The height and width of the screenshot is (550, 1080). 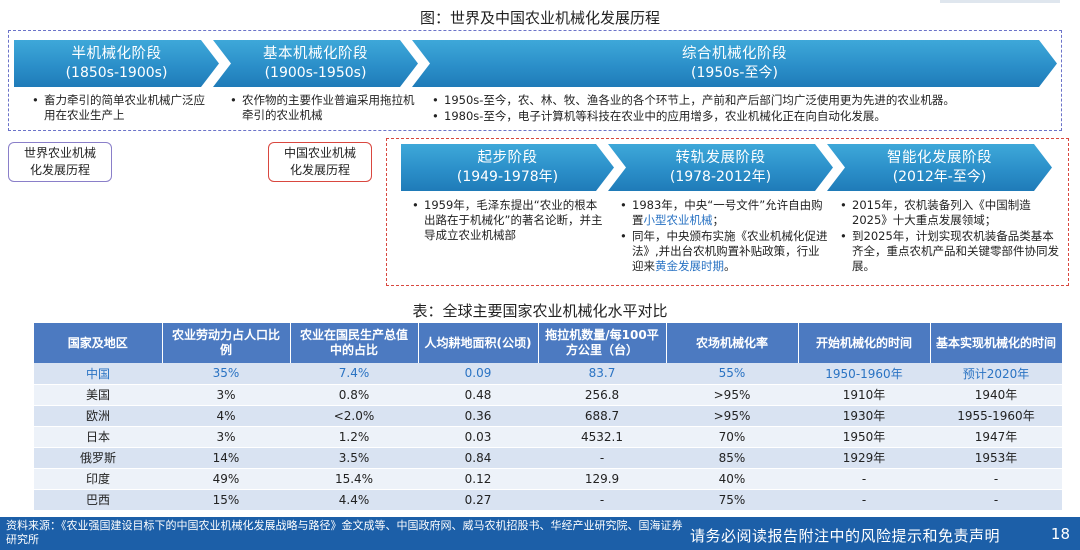 What do you see at coordinates (319, 161) in the screenshot?
I see `china-label-text: 中国农业机械化发展历程` at bounding box center [319, 161].